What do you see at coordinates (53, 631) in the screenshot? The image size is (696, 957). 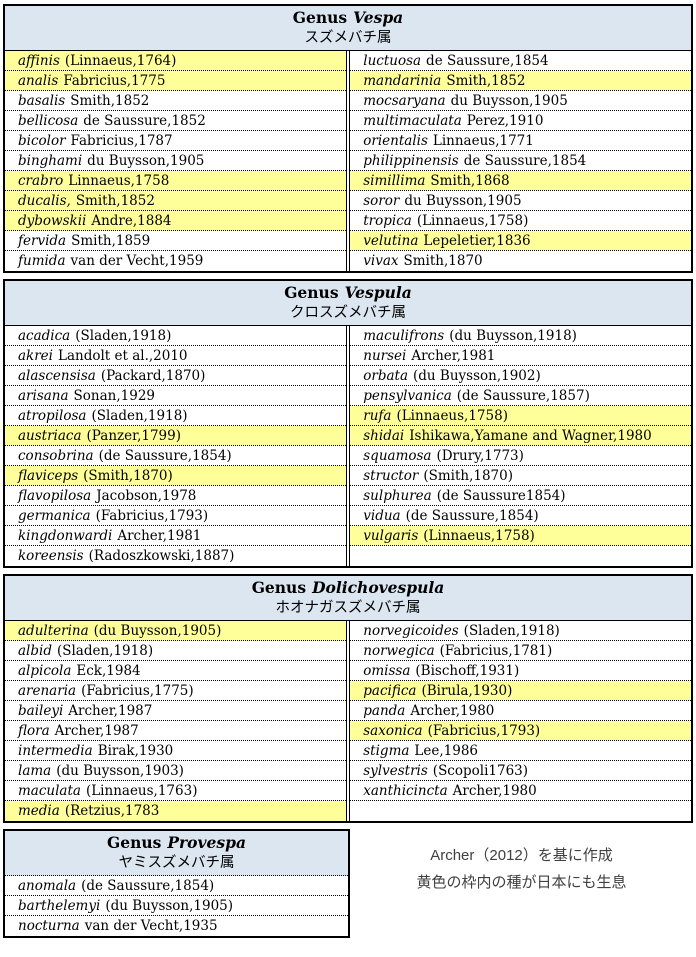 I see `species-name: adulterina` at bounding box center [53, 631].